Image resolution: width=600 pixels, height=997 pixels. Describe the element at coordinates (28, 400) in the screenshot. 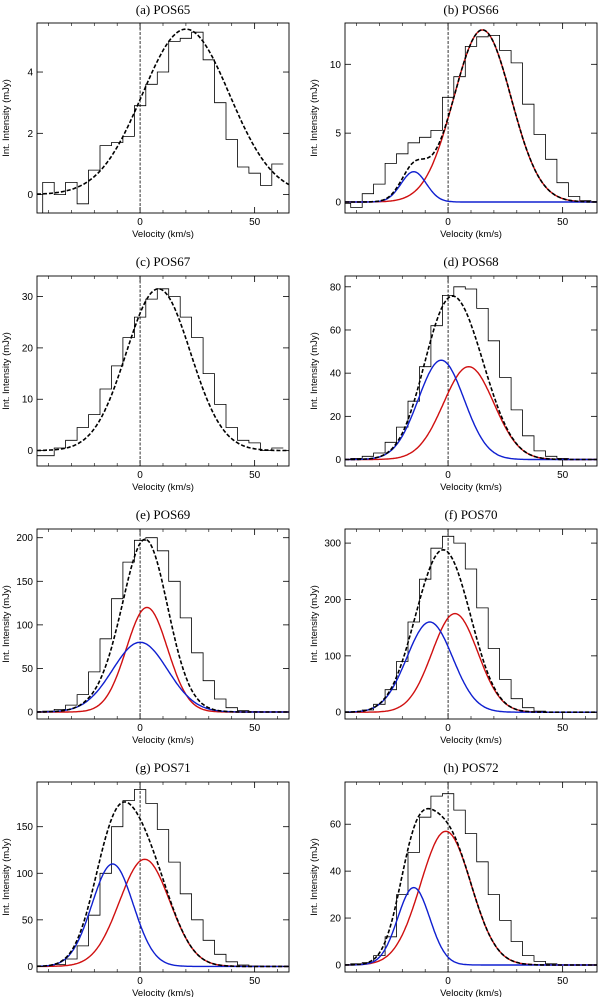

I see `y-tick-label: 10` at that location.